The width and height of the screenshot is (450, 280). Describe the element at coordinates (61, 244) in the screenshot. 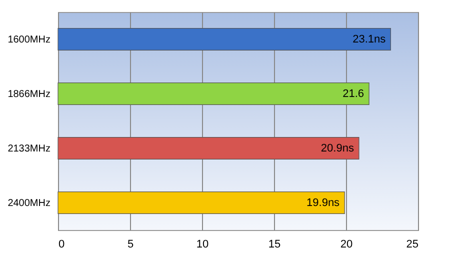

I see `x-tick-label: 0` at that location.